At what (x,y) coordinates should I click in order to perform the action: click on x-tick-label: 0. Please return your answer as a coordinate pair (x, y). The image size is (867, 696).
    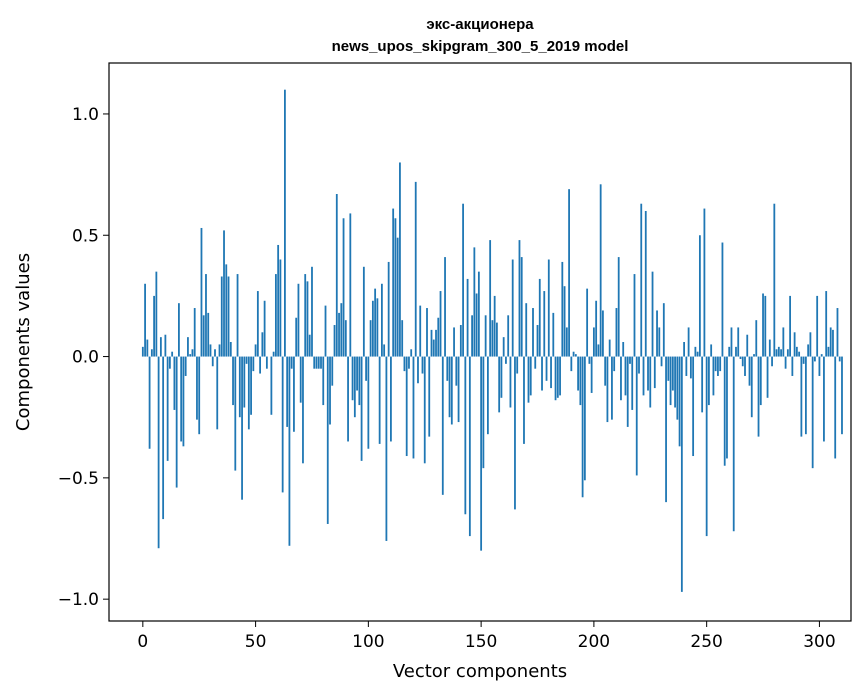
    Looking at the image, I should click on (142, 642).